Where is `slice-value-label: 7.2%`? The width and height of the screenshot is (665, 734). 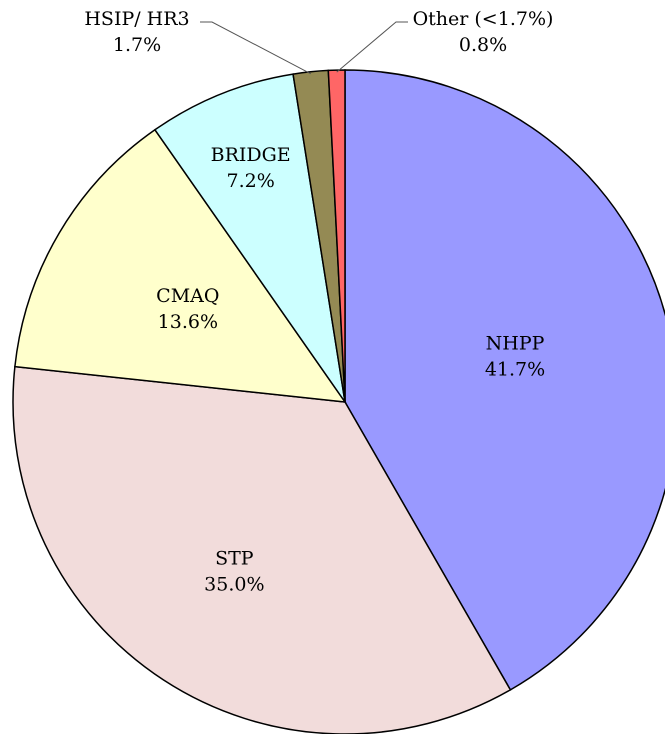
slice-value-label: 7.2% is located at coordinates (251, 181).